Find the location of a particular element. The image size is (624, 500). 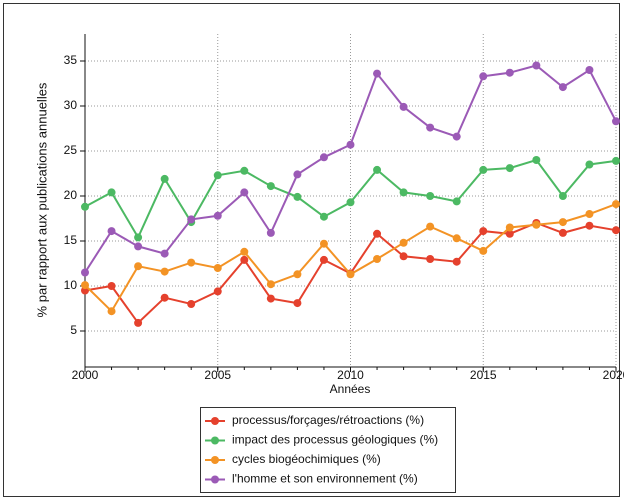

legend is located at coordinates (328, 450).